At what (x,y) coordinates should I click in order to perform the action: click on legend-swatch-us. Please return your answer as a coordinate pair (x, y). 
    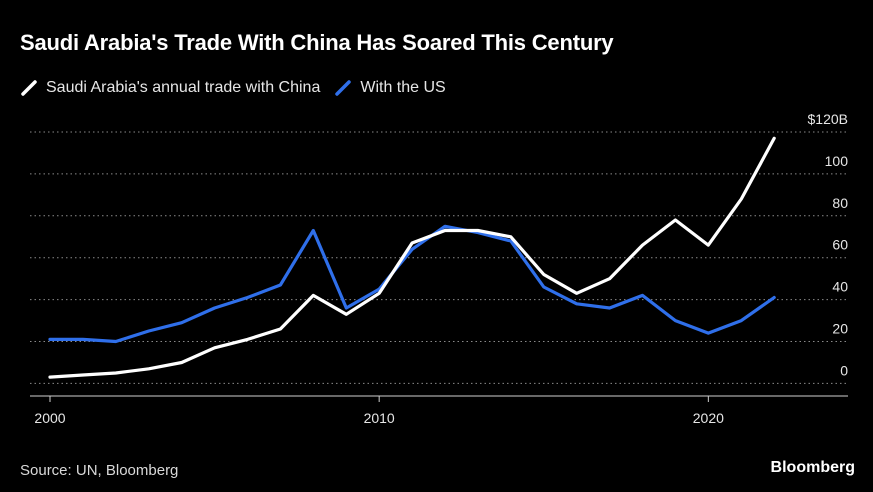
    Looking at the image, I should click on (343, 88).